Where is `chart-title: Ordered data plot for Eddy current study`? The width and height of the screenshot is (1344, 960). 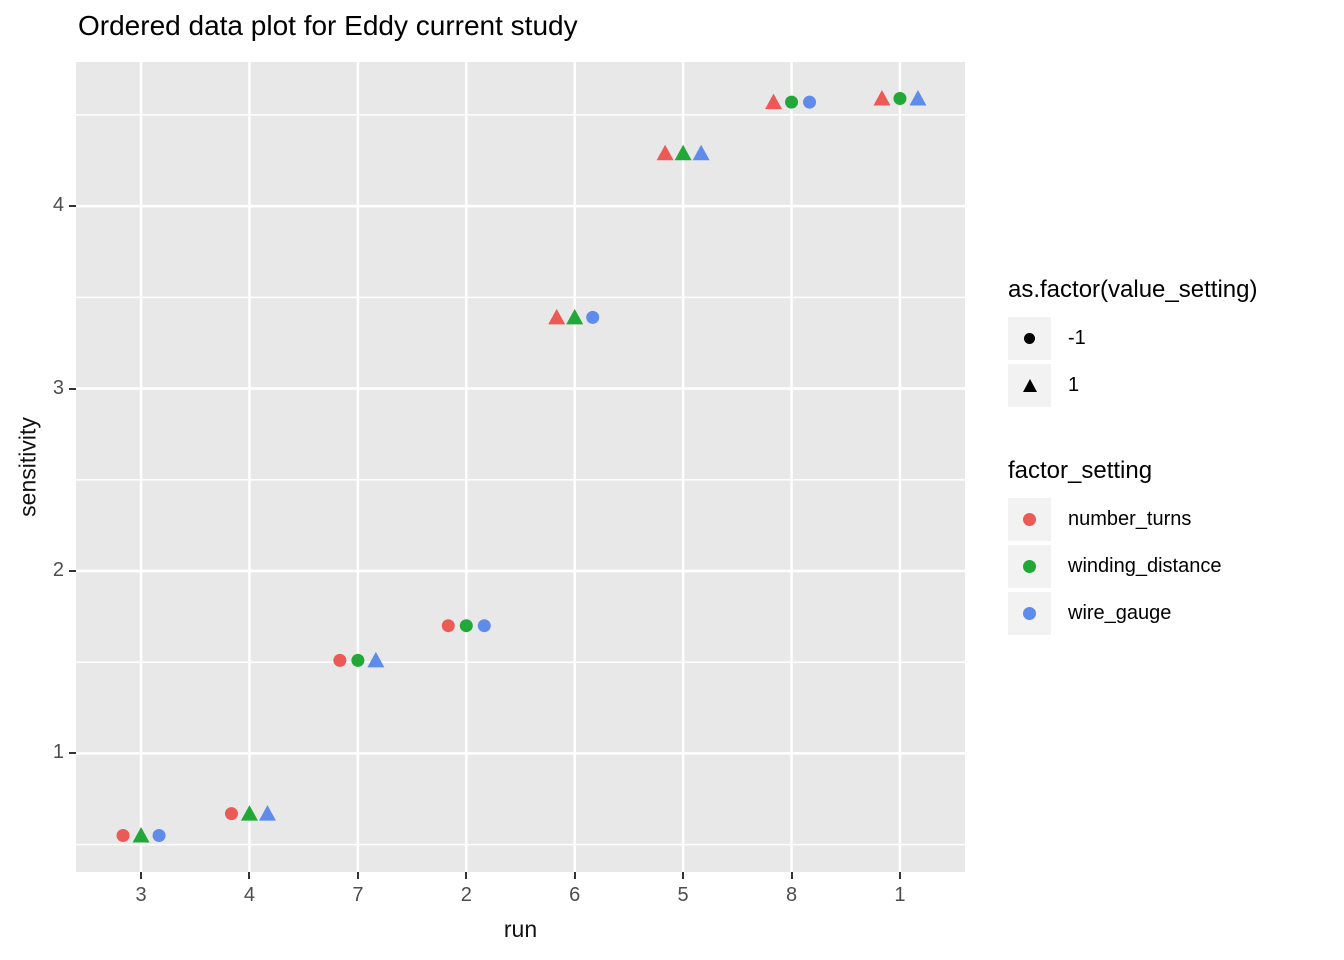
chart-title: Ordered data plot for Eddy current study is located at coordinates (328, 25).